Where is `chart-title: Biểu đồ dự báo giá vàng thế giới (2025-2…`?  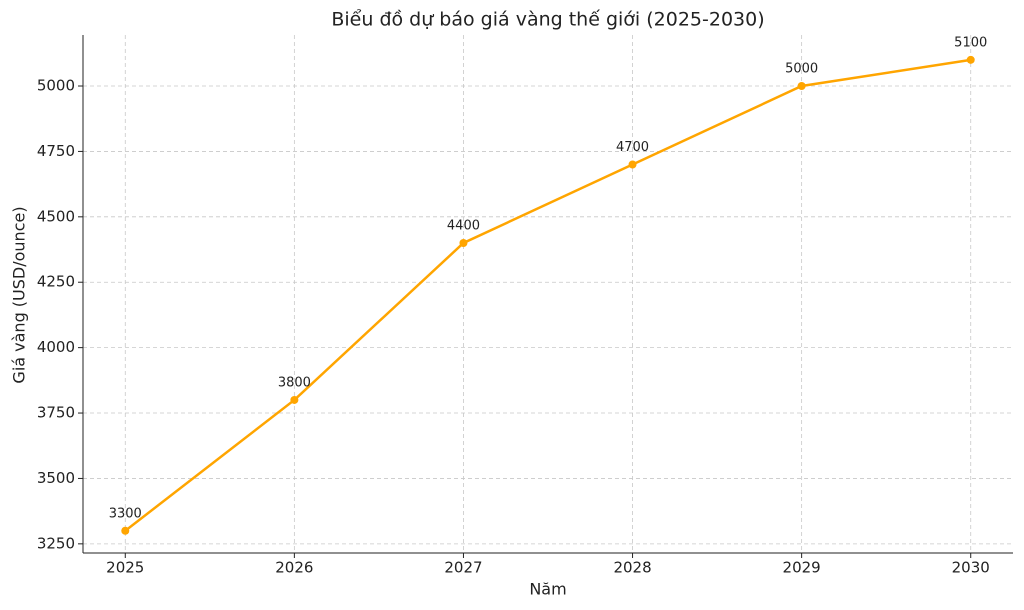
chart-title: Biểu đồ dự báo giá vàng thế giới (2025-2… is located at coordinates (547, 20).